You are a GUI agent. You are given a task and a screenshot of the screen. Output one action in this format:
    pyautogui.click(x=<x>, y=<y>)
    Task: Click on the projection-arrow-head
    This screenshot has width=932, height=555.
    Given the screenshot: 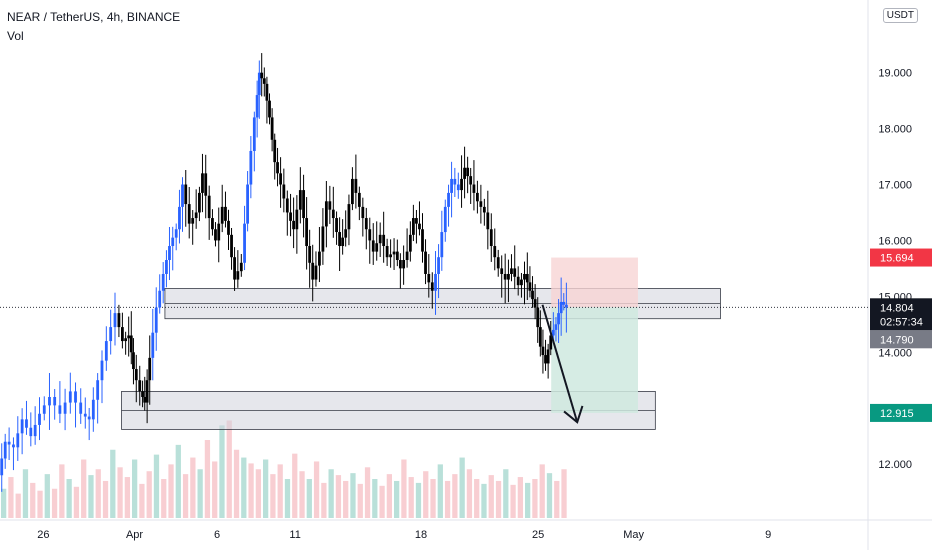 What is the action you would take?
    pyautogui.click(x=573, y=414)
    